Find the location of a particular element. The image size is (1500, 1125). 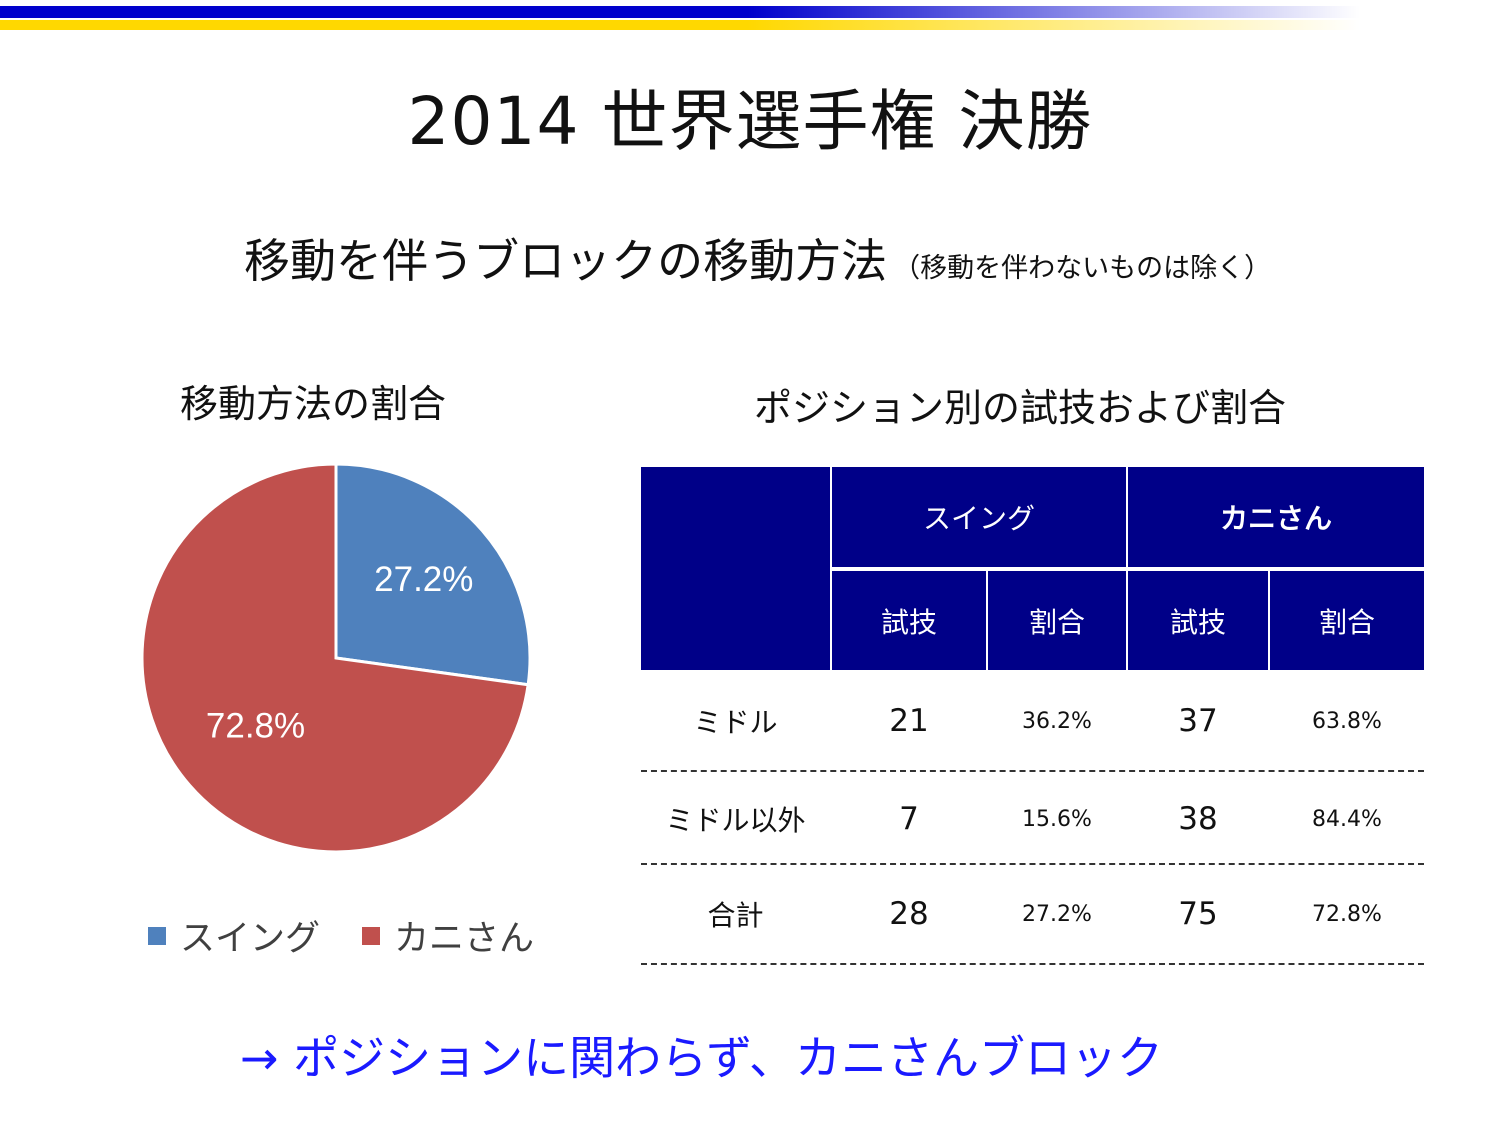

top-blue-bar is located at coordinates (680, 12).